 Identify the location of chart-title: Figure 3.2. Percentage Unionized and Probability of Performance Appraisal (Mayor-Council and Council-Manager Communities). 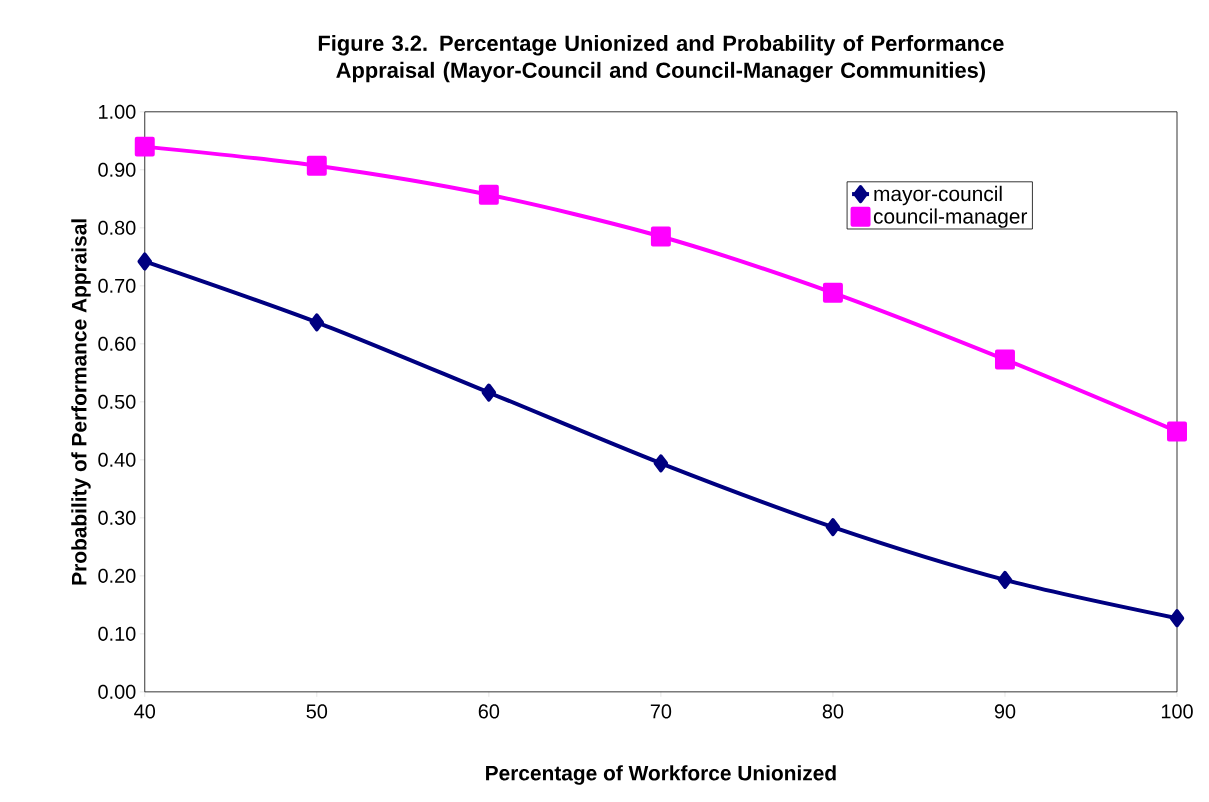
(661, 59).